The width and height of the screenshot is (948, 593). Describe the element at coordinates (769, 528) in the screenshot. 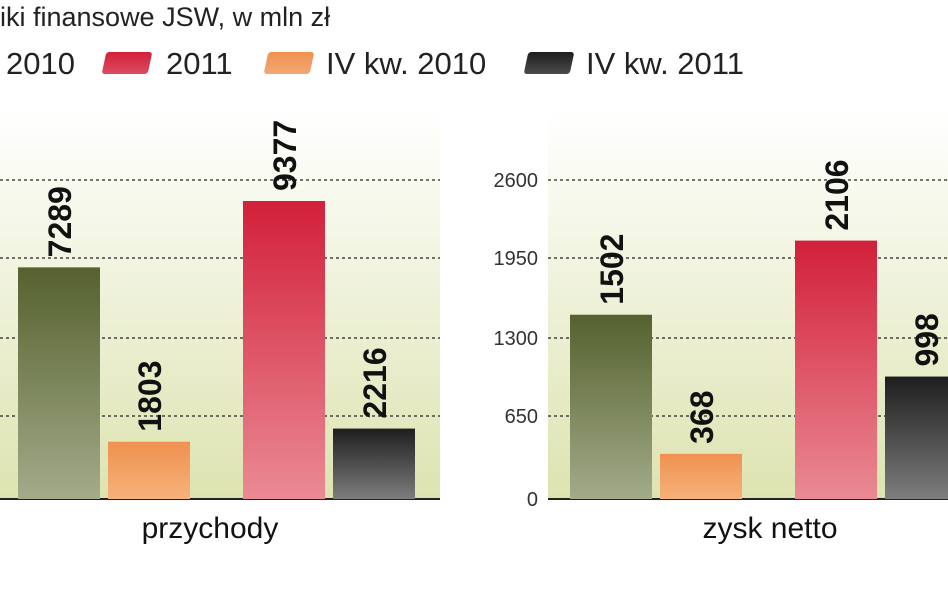

I see `x-category-label: zysk netto` at that location.